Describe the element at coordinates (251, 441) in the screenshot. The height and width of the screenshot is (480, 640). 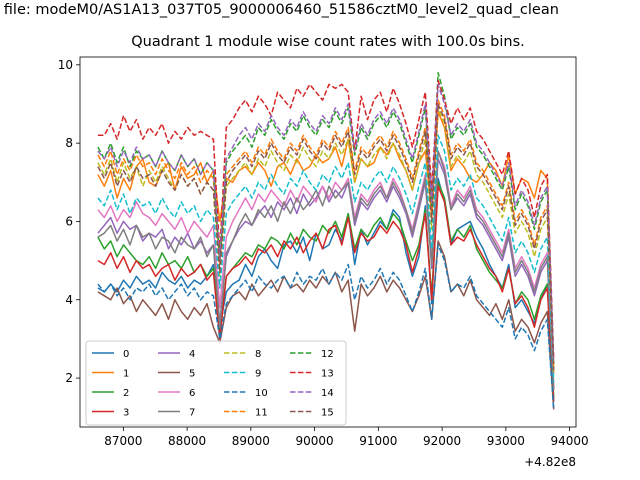
I see `x-tick-label: 89000` at that location.